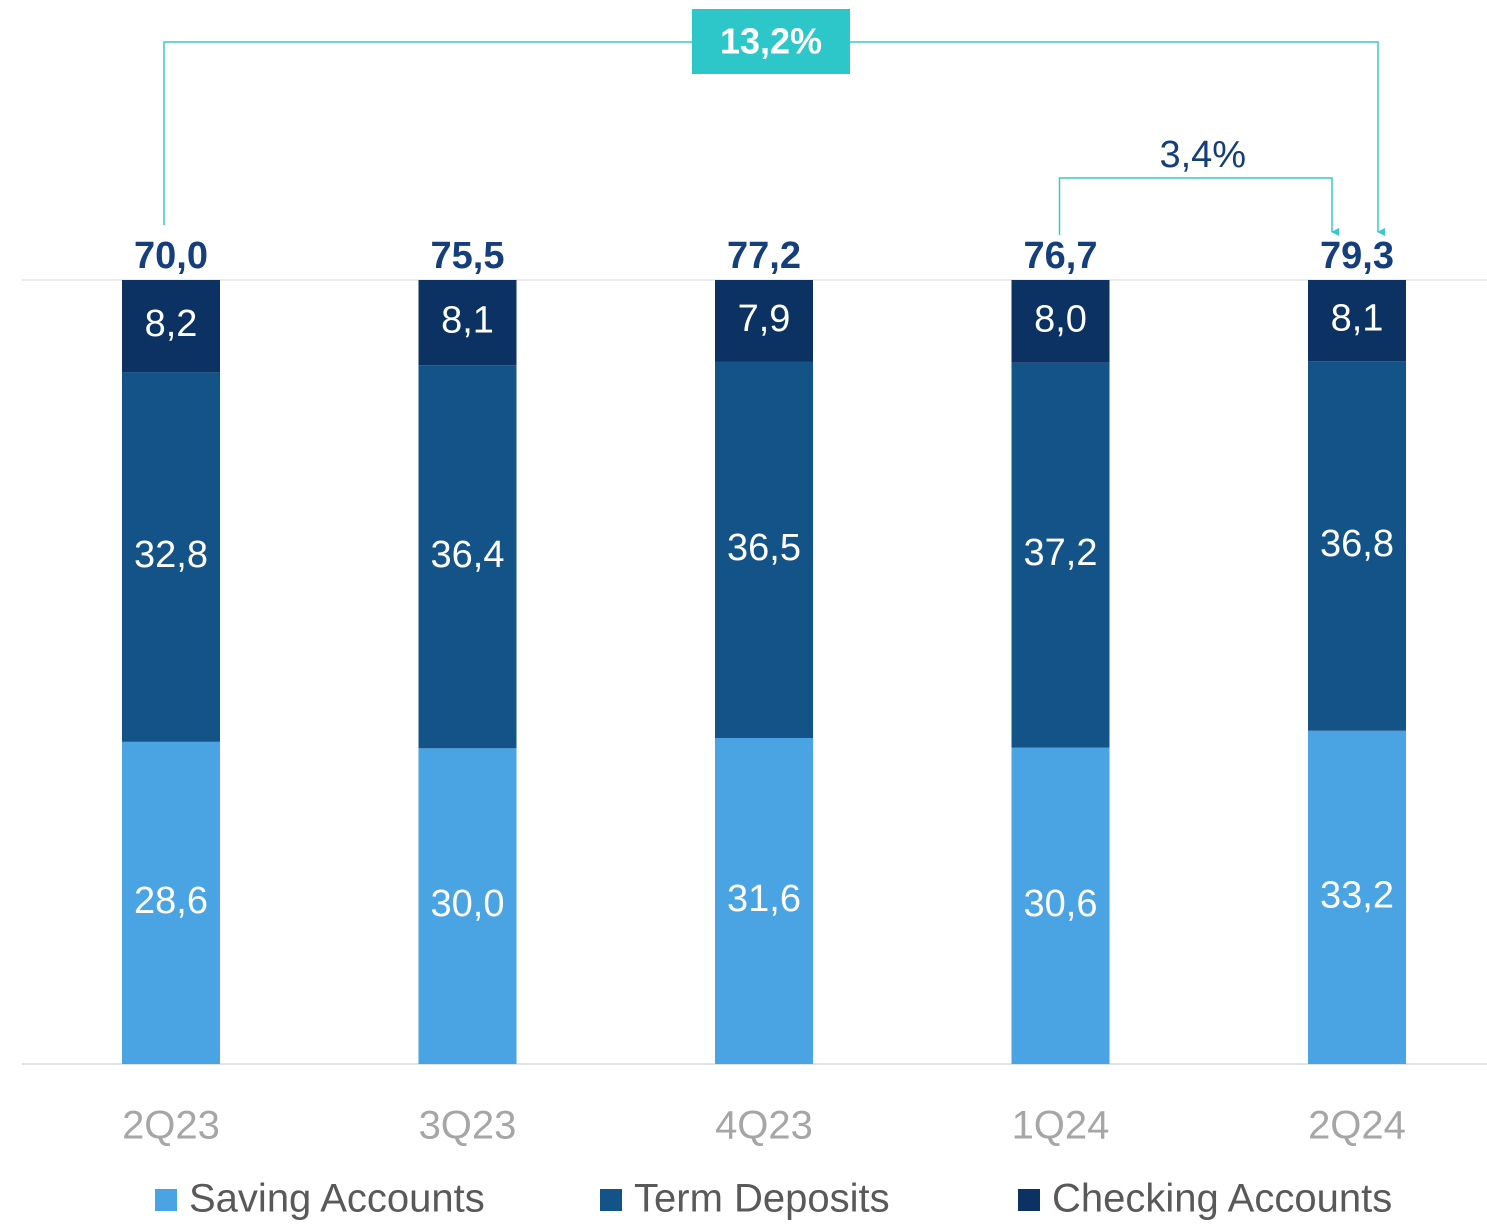  I want to click on total-label: 76,7, so click(1061, 256).